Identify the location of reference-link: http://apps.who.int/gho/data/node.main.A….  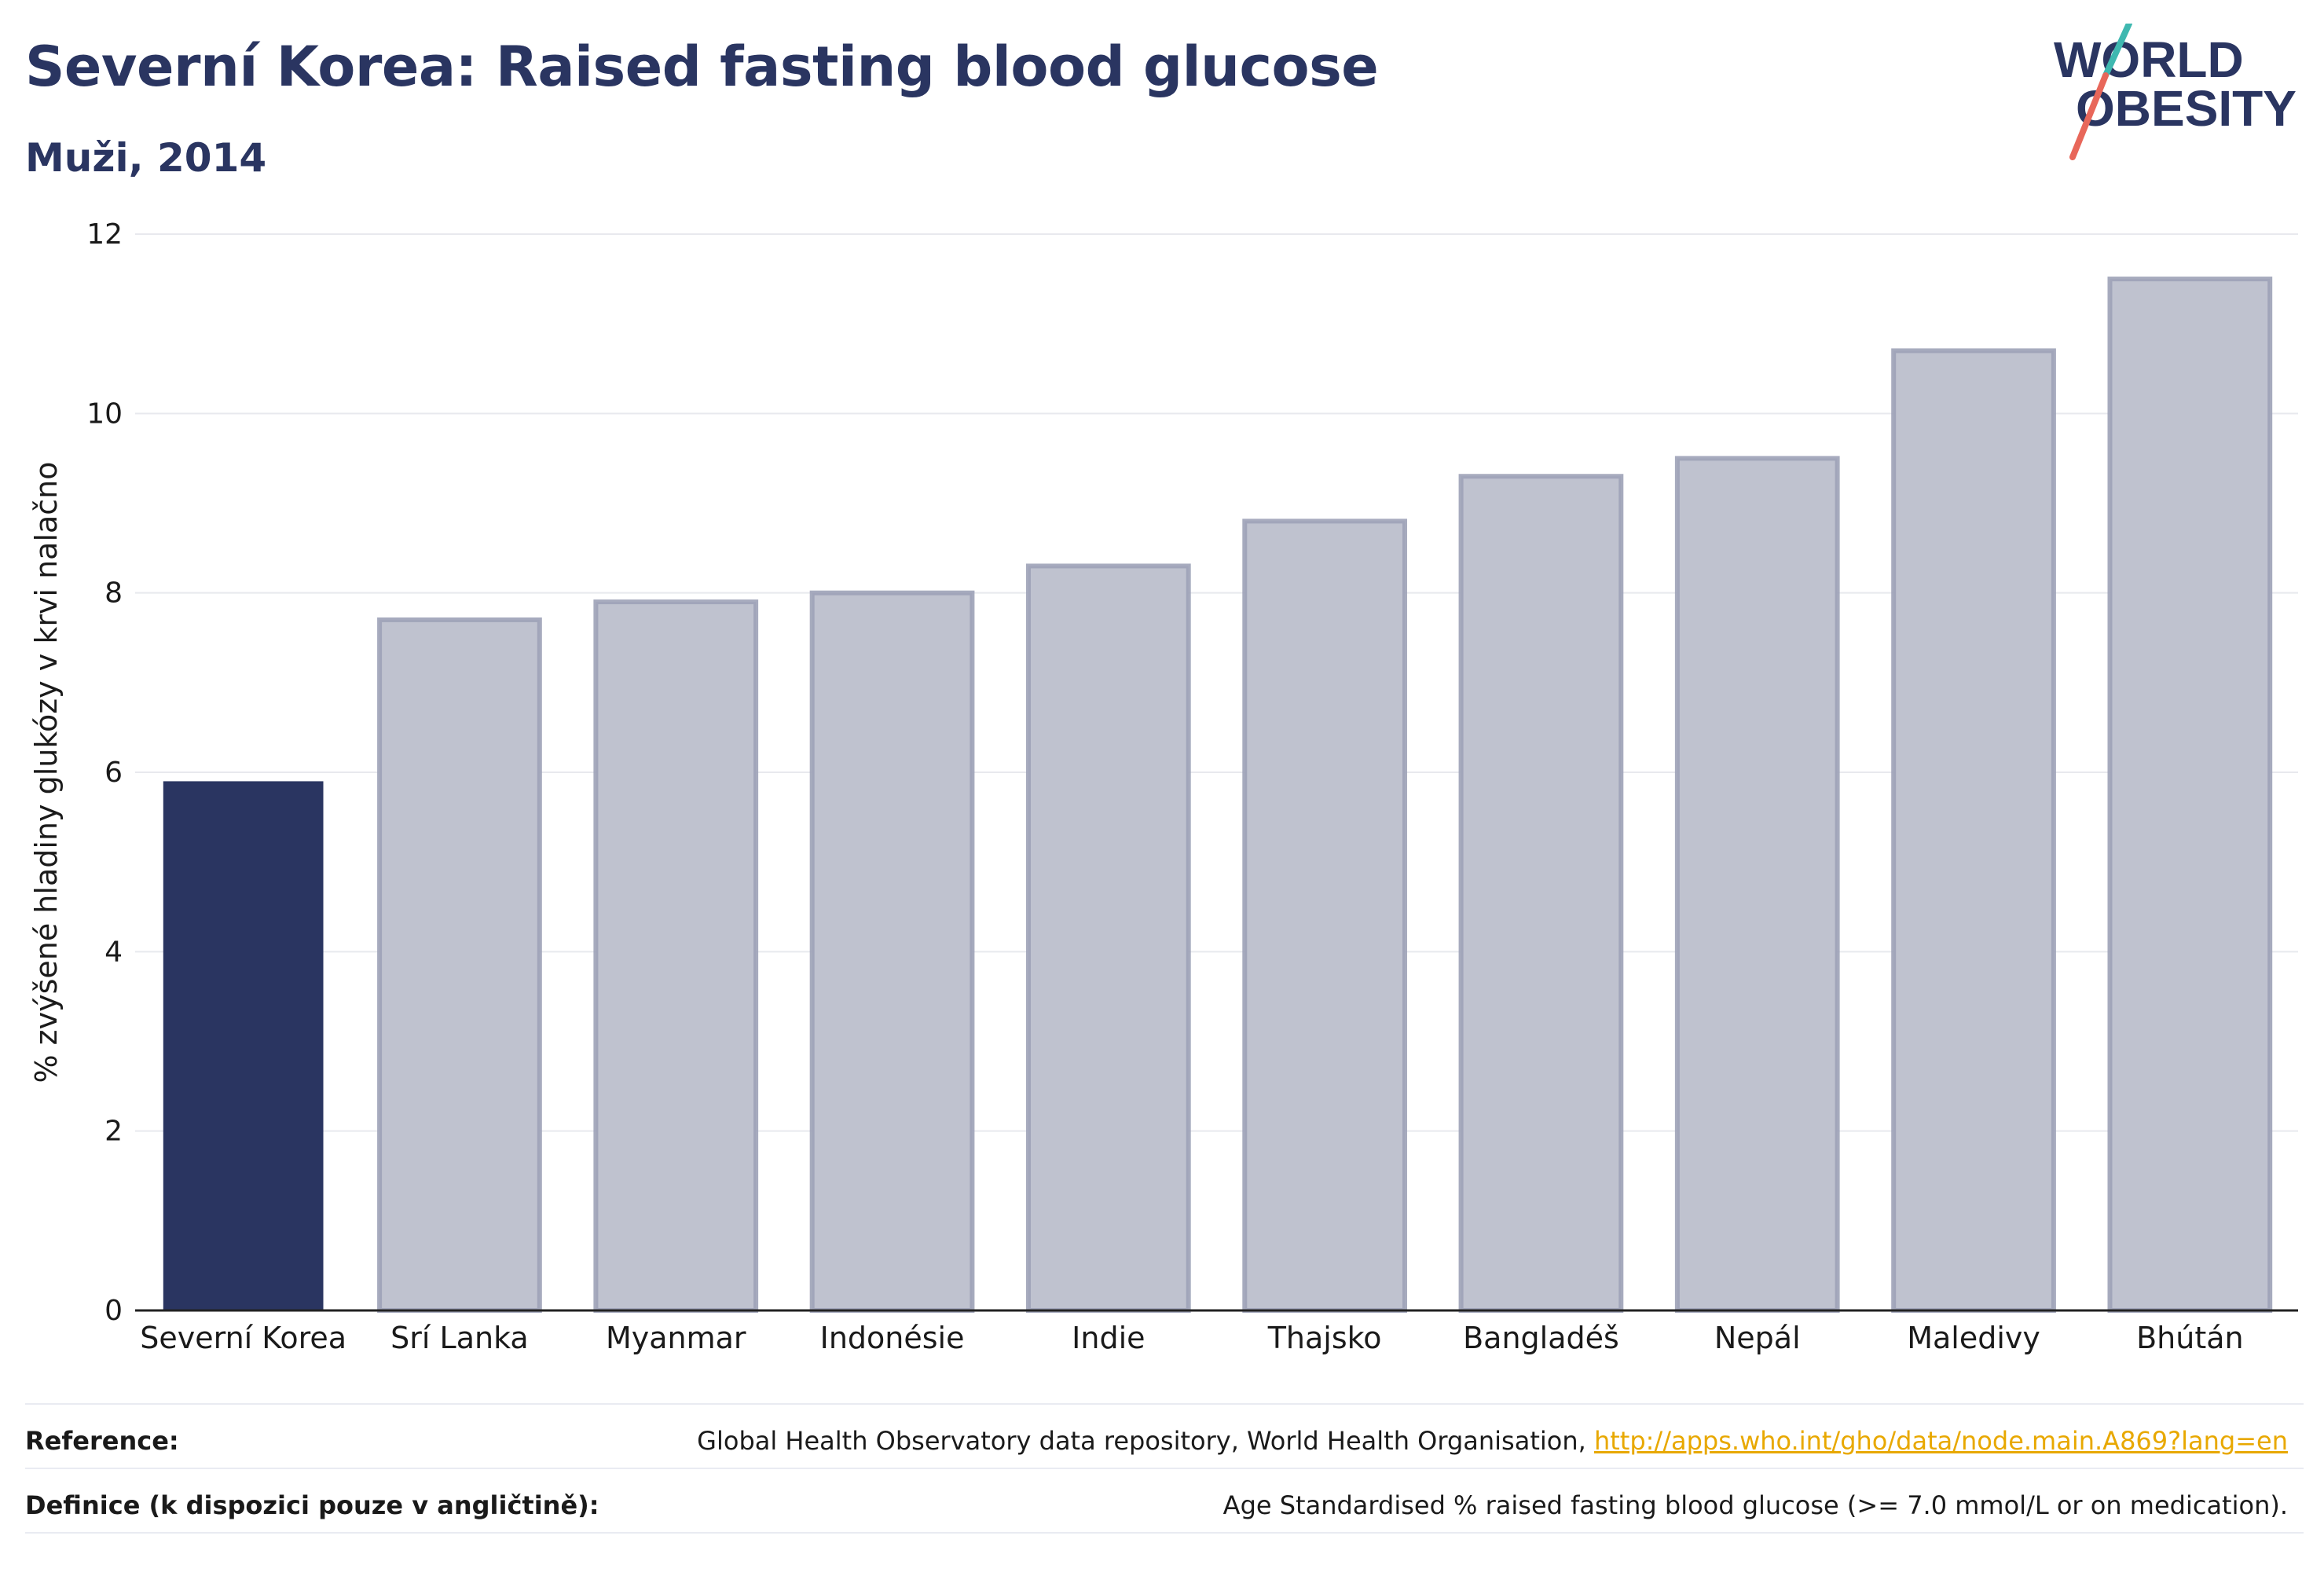
(1940, 1441).